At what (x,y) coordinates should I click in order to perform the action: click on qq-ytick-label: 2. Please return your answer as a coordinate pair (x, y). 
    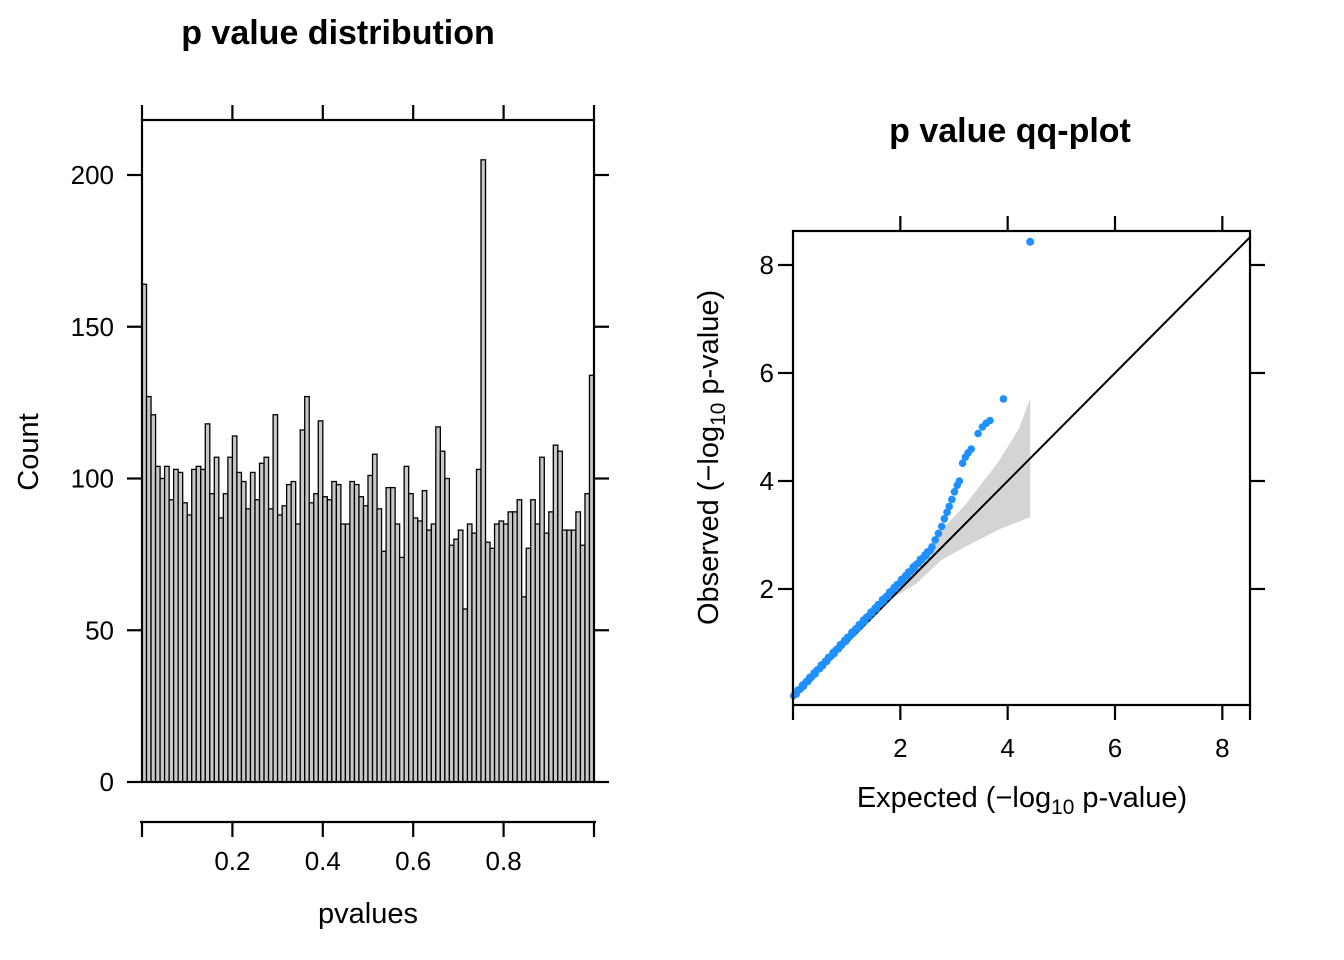
    Looking at the image, I should click on (767, 589).